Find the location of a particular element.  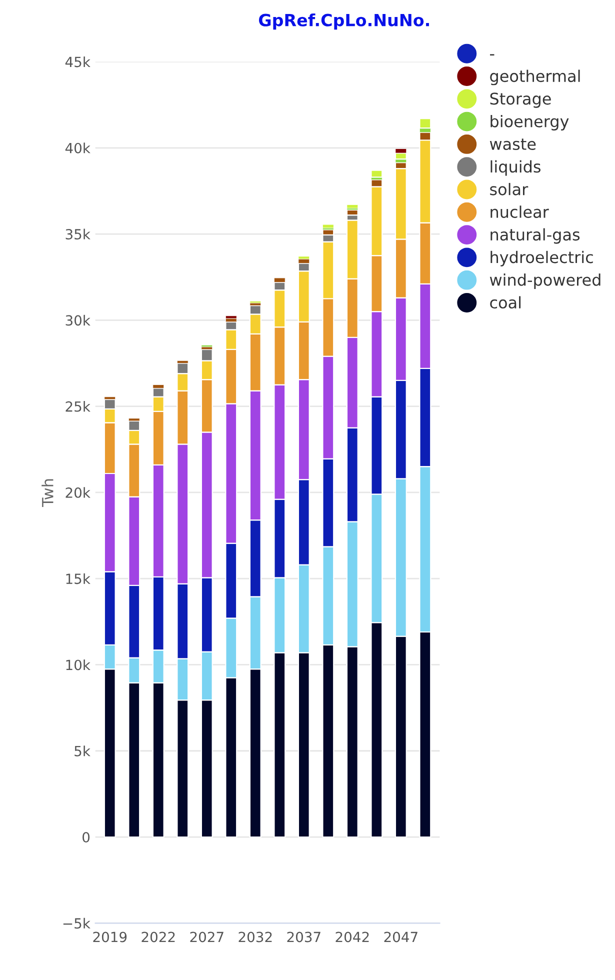

legend-label: wind-powered is located at coordinates (545, 281).